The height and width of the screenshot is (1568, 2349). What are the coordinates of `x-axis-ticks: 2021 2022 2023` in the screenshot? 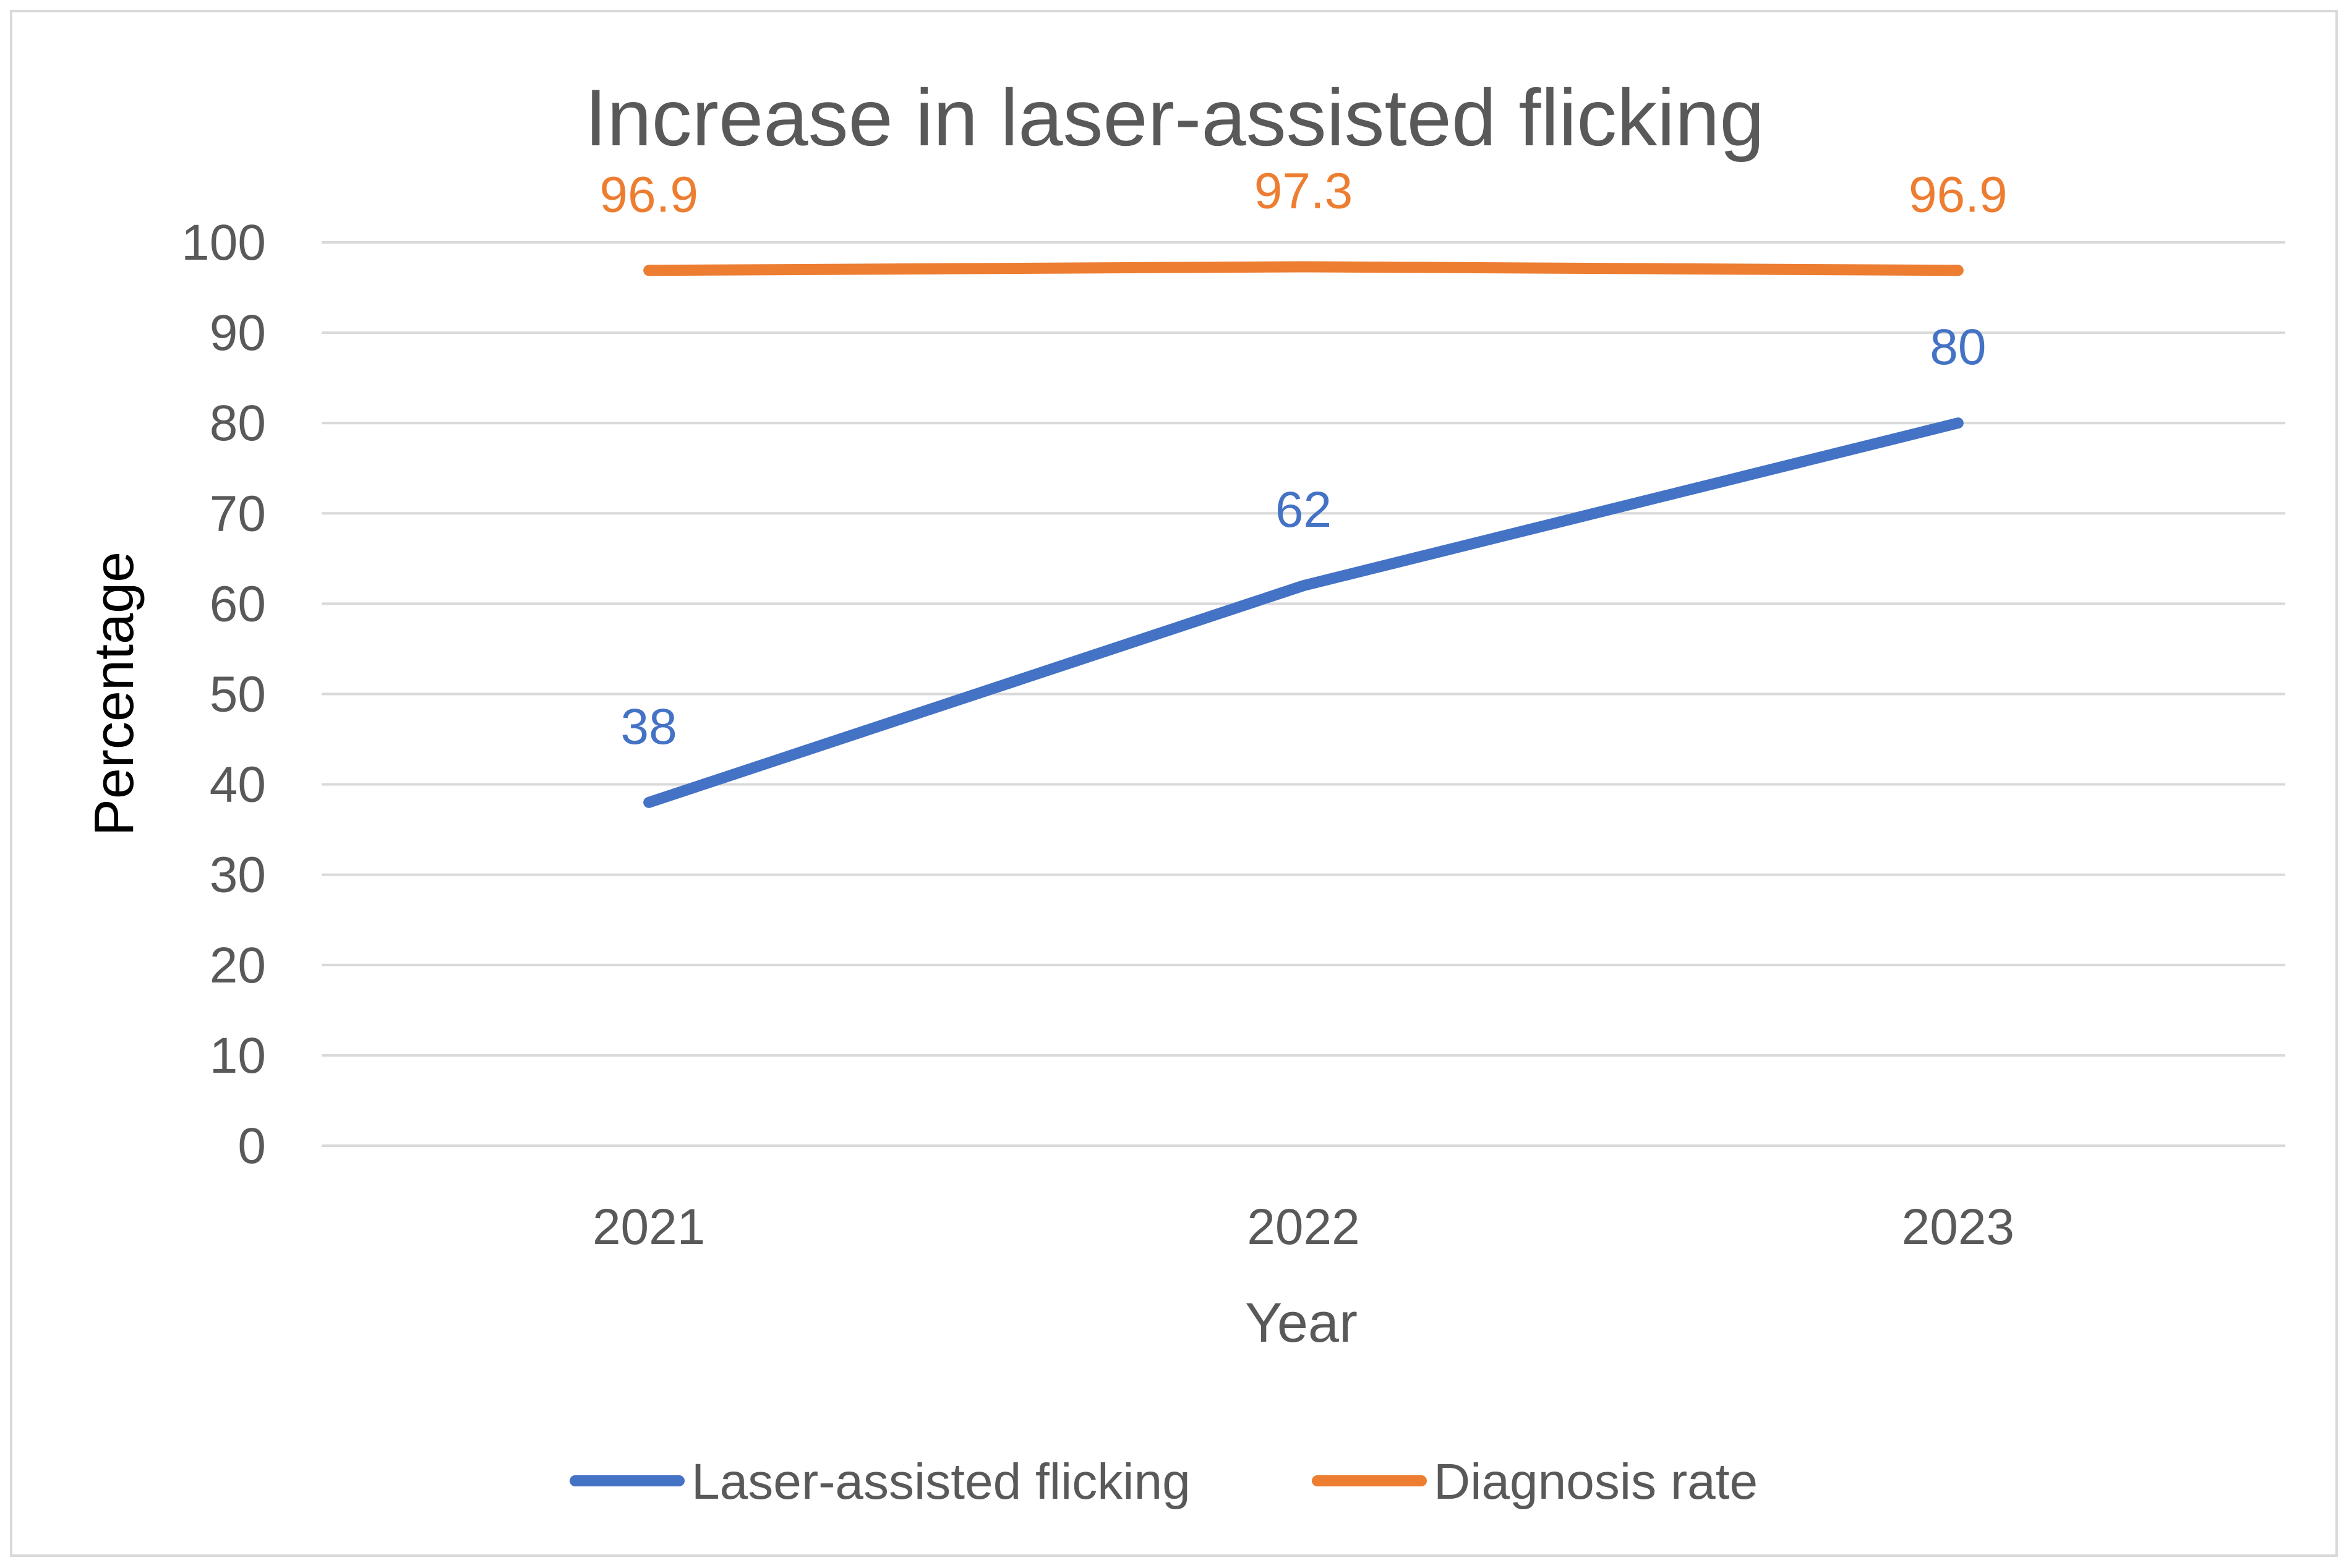 It's located at (1303, 1227).